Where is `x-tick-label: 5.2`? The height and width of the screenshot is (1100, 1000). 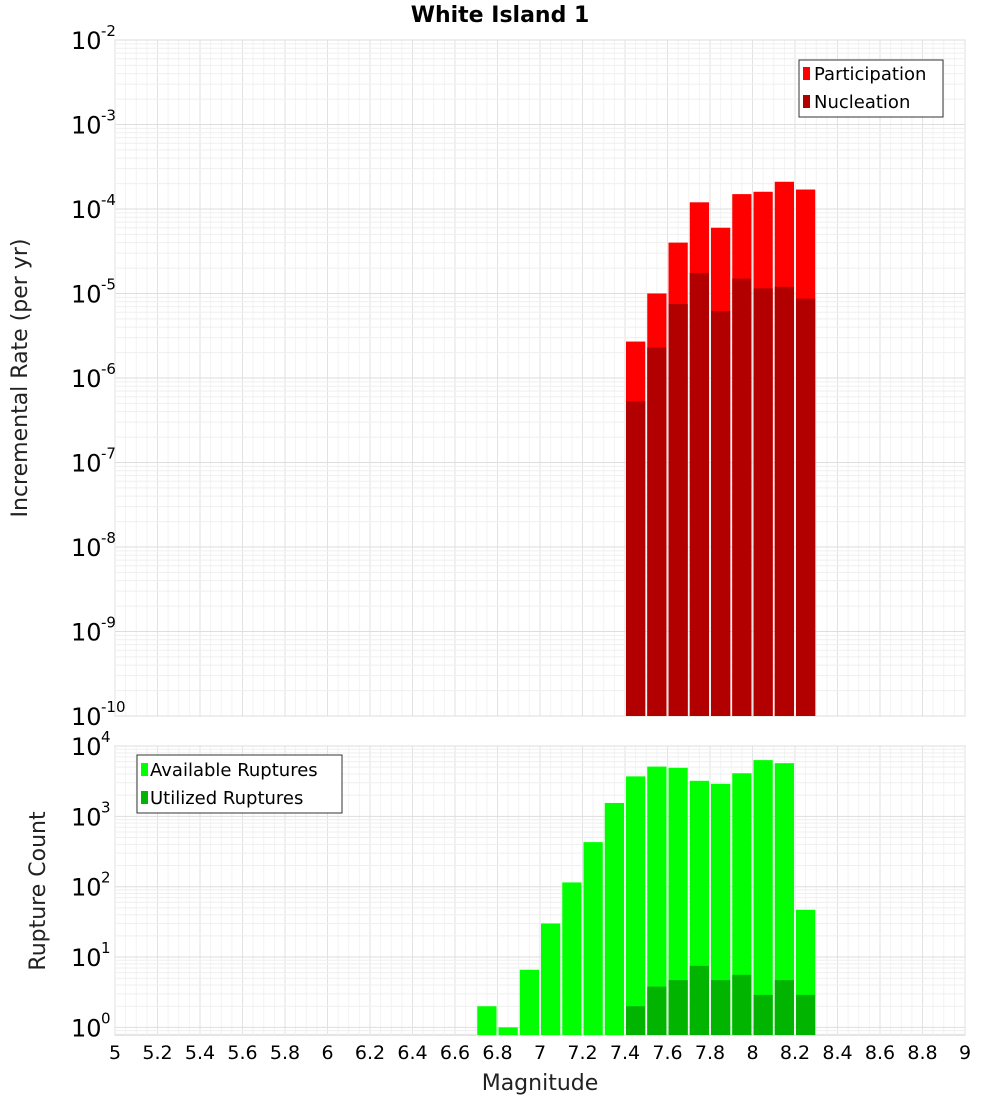
x-tick-label: 5.2 is located at coordinates (157, 1053).